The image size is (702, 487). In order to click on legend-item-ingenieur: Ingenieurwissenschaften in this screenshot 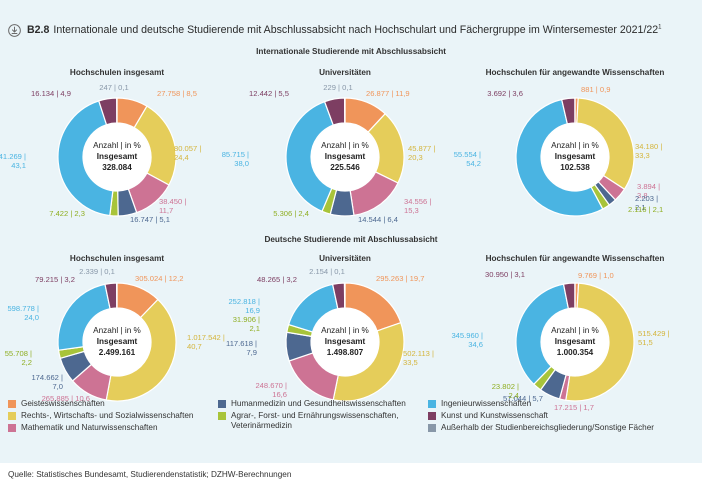, I will do `click(479, 404)`.